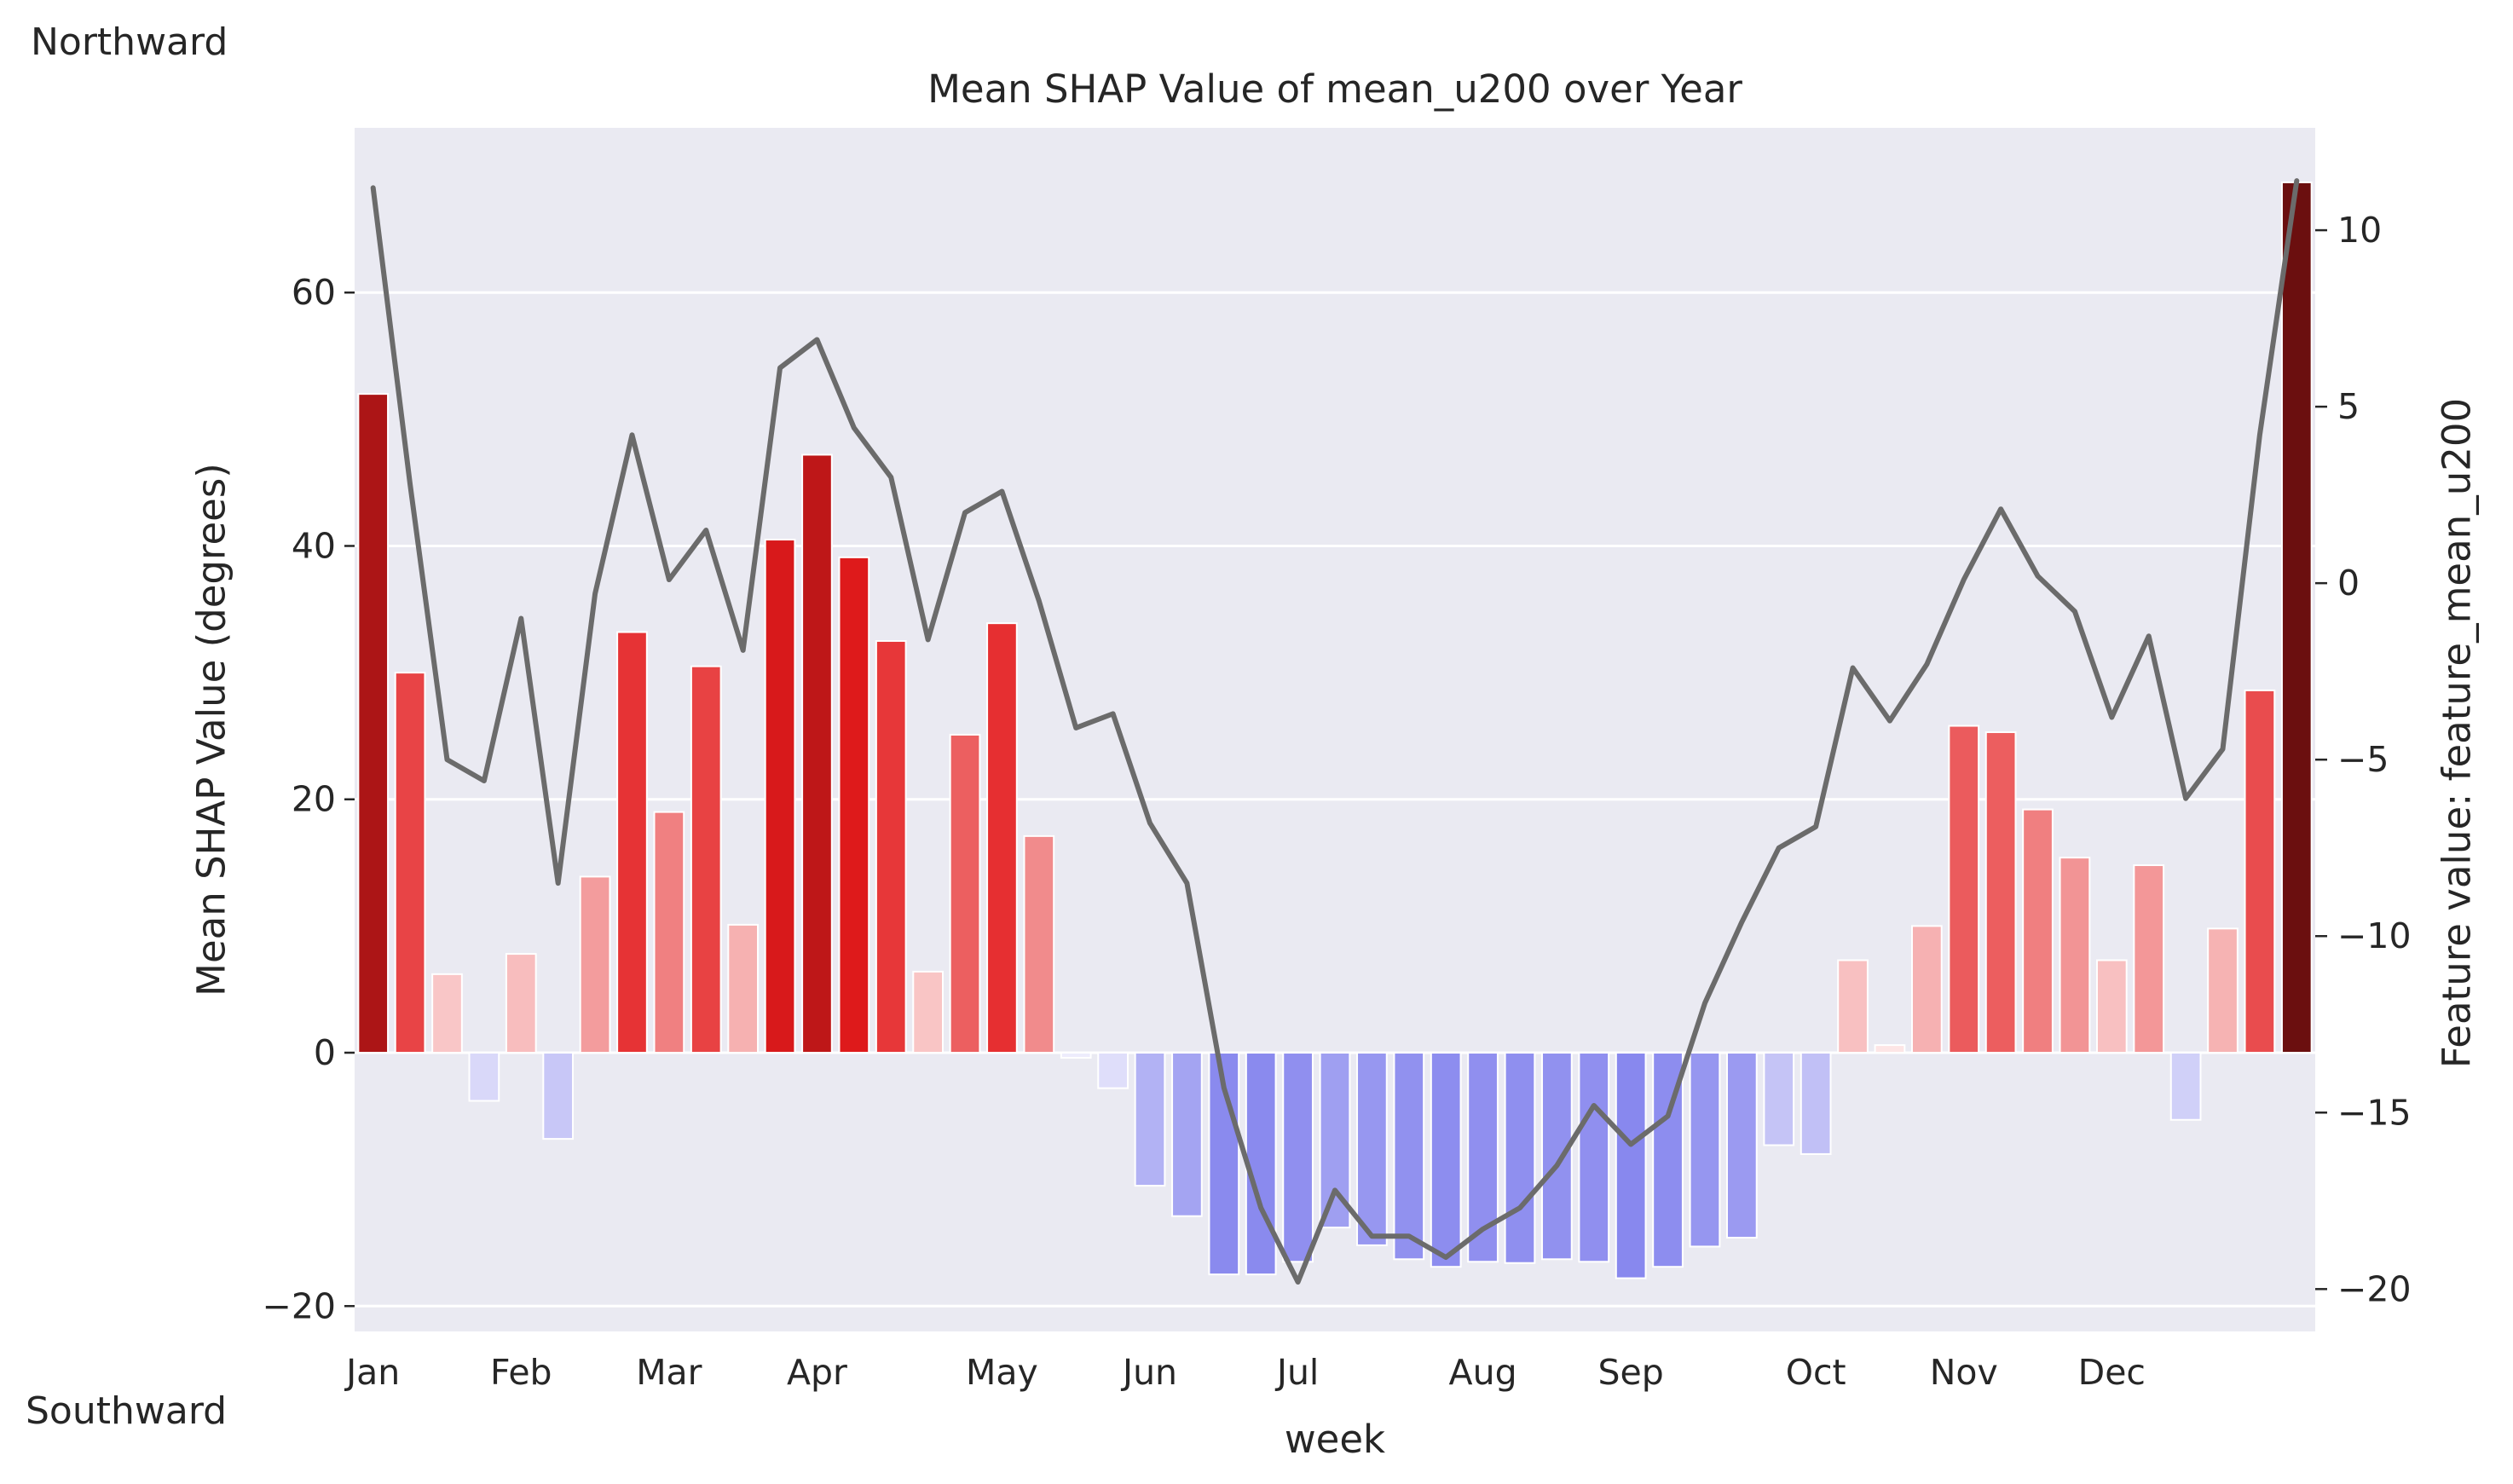 Image resolution: width=2513 pixels, height=1484 pixels. I want to click on northward-annotation: Northward, so click(129, 42).